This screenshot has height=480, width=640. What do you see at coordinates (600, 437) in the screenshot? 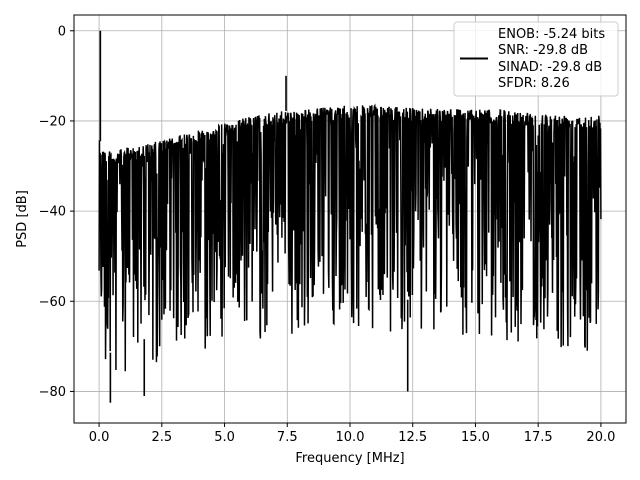
I see `x-tick-label: 20.0` at bounding box center [600, 437].